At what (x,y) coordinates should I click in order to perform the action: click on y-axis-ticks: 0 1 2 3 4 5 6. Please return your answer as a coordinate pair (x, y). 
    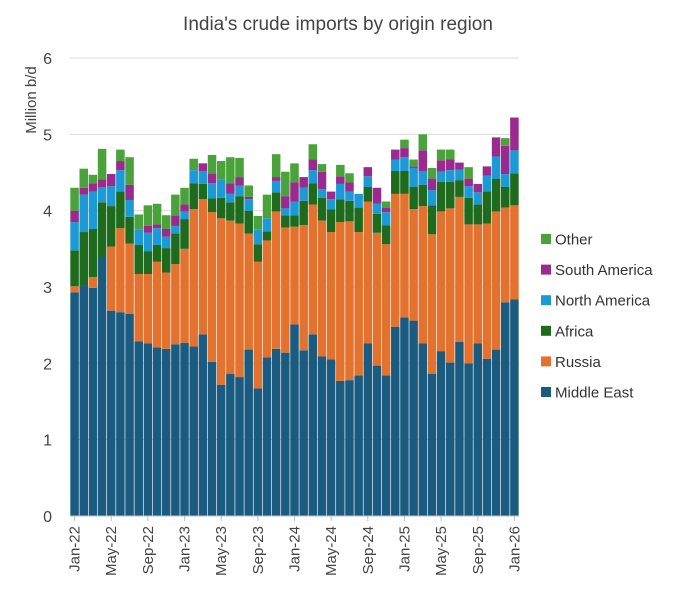
    Looking at the image, I should click on (47, 288).